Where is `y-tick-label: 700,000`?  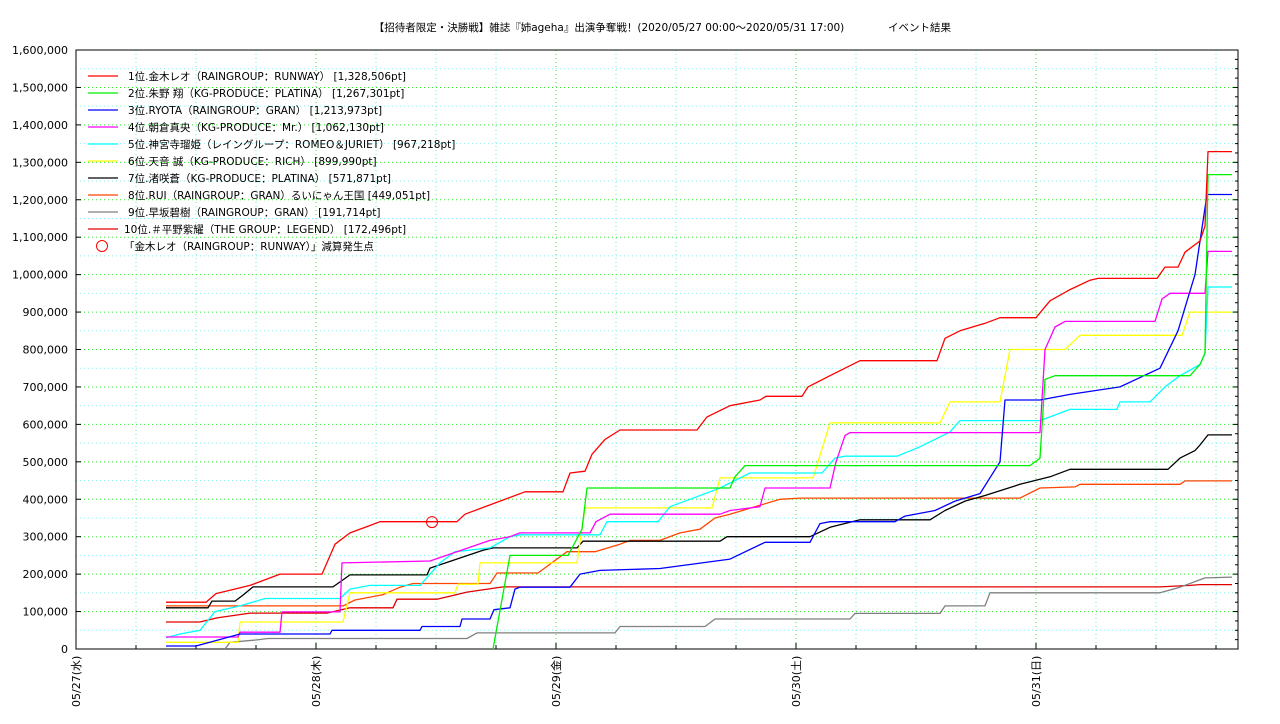 y-tick-label: 700,000 is located at coordinates (46, 387).